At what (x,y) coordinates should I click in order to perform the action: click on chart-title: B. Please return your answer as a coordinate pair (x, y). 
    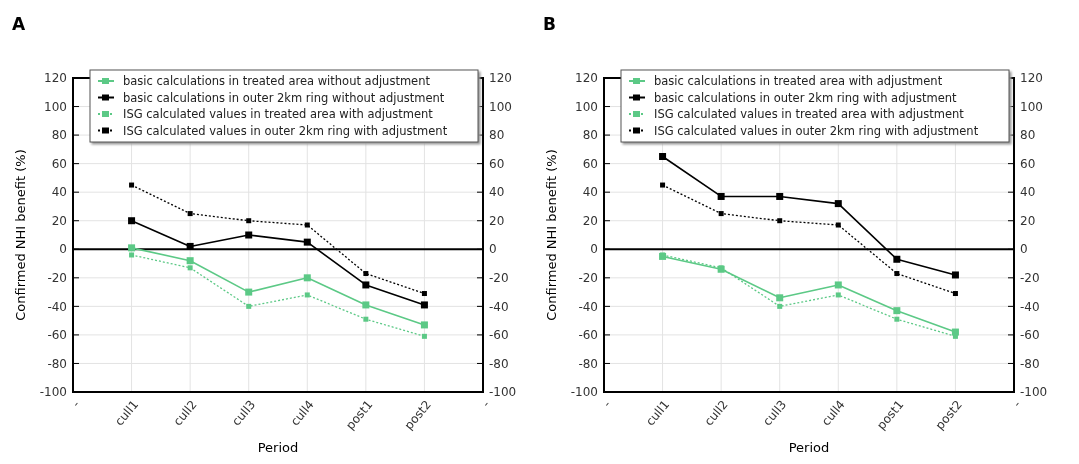
    Looking at the image, I should click on (549, 24).